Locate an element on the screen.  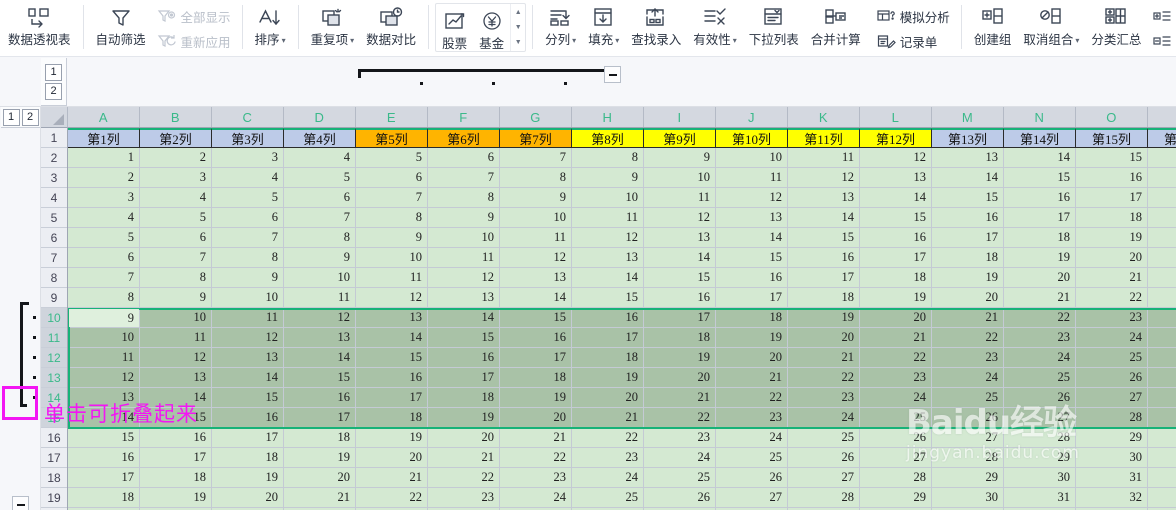
row-header-8: 8 is located at coordinates (54, 278).